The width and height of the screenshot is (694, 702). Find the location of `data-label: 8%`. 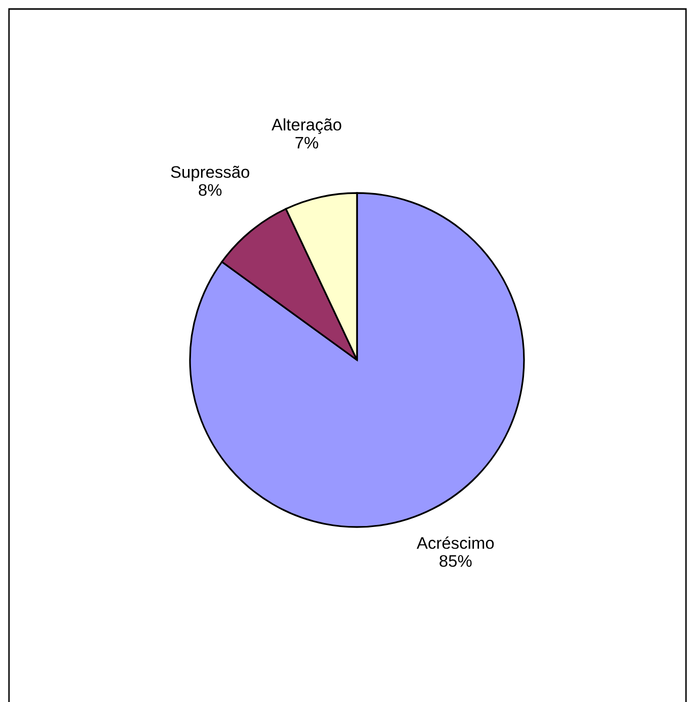

data-label: 8% is located at coordinates (210, 190).